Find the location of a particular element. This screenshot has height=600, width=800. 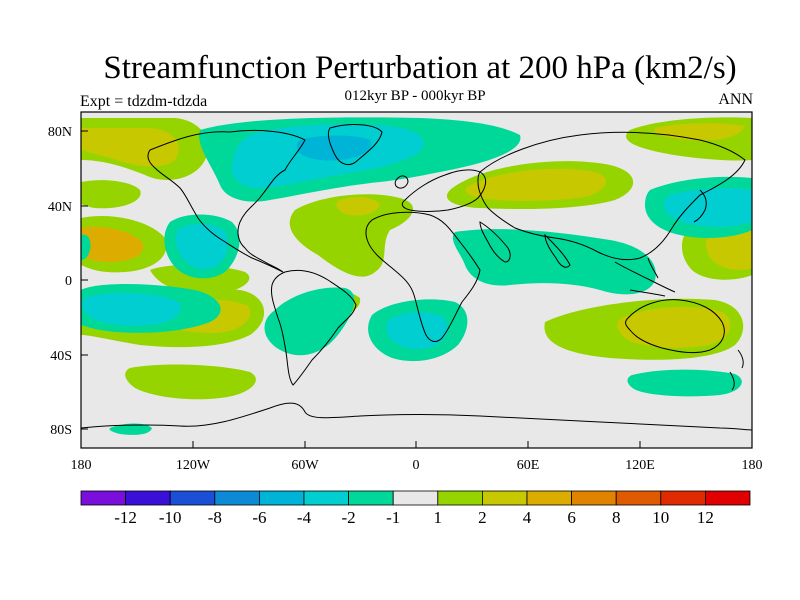

lon-label-60e: 60E is located at coordinates (528, 465).